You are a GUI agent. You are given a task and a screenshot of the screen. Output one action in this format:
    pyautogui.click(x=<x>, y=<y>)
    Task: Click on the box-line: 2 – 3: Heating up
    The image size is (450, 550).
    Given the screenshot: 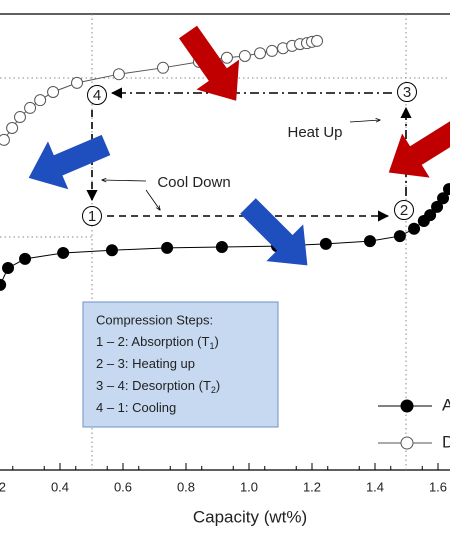 What is the action you would take?
    pyautogui.click(x=145, y=363)
    